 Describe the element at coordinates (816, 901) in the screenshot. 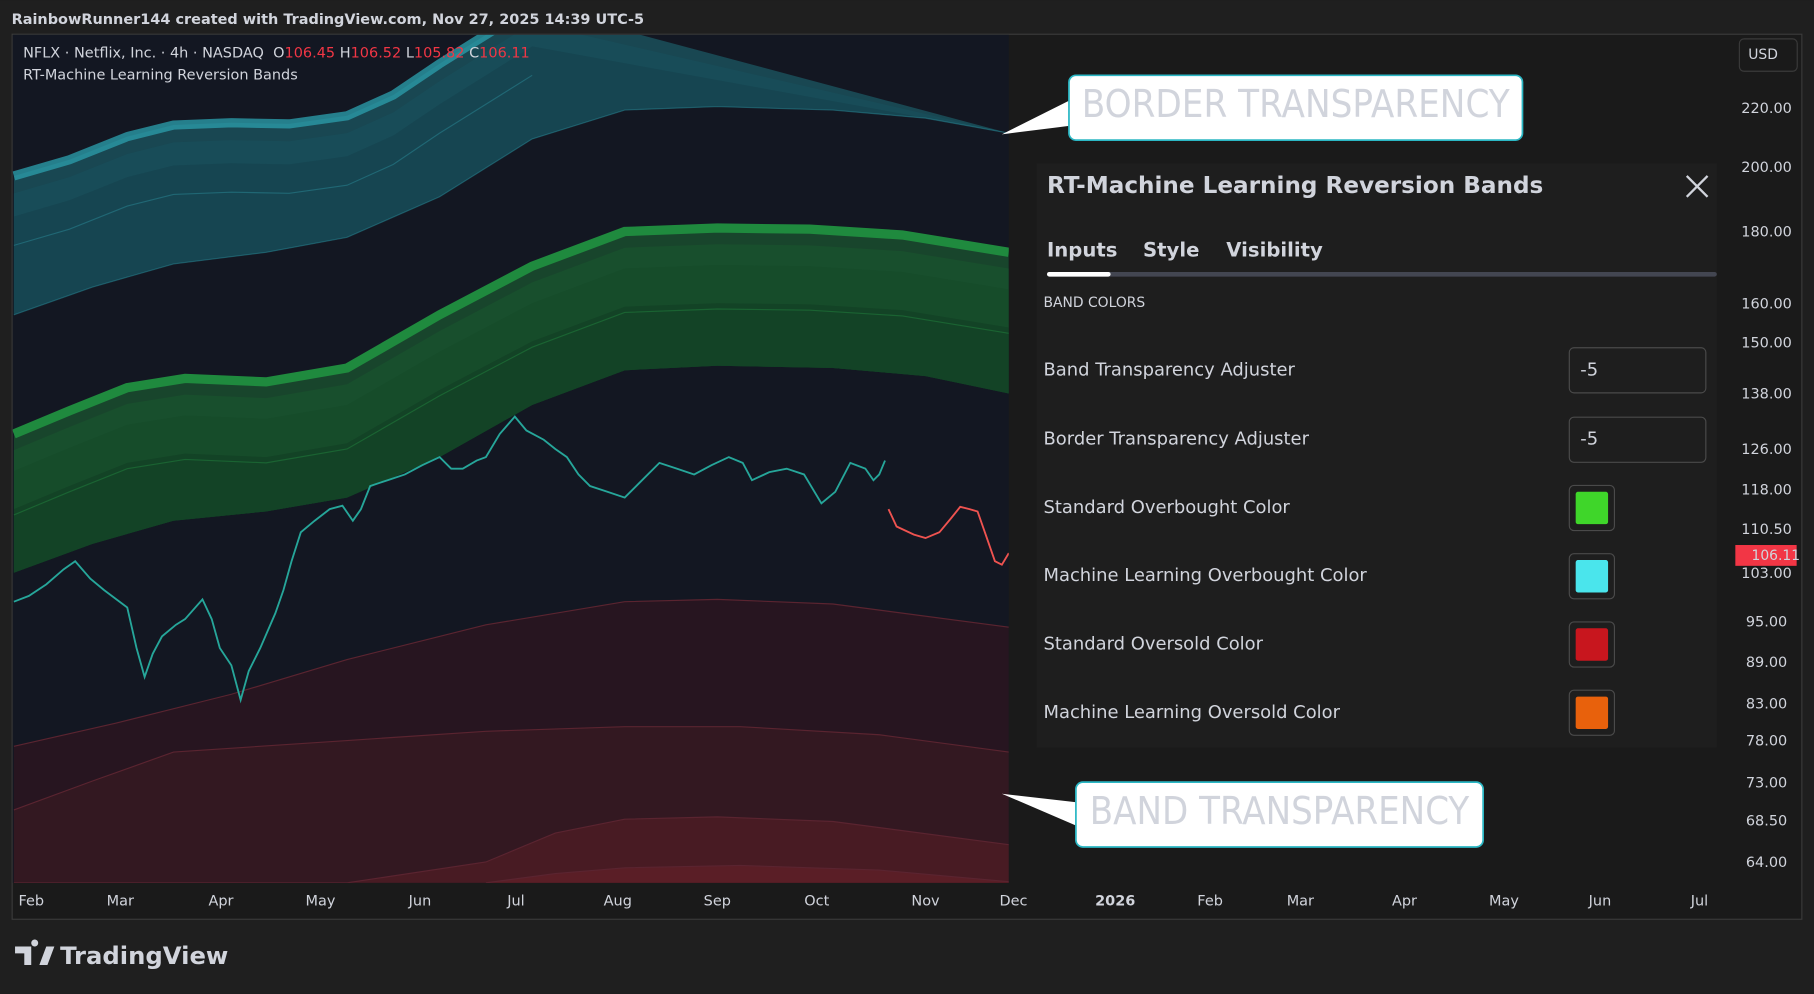

I see `time-tick-label: Oct` at that location.